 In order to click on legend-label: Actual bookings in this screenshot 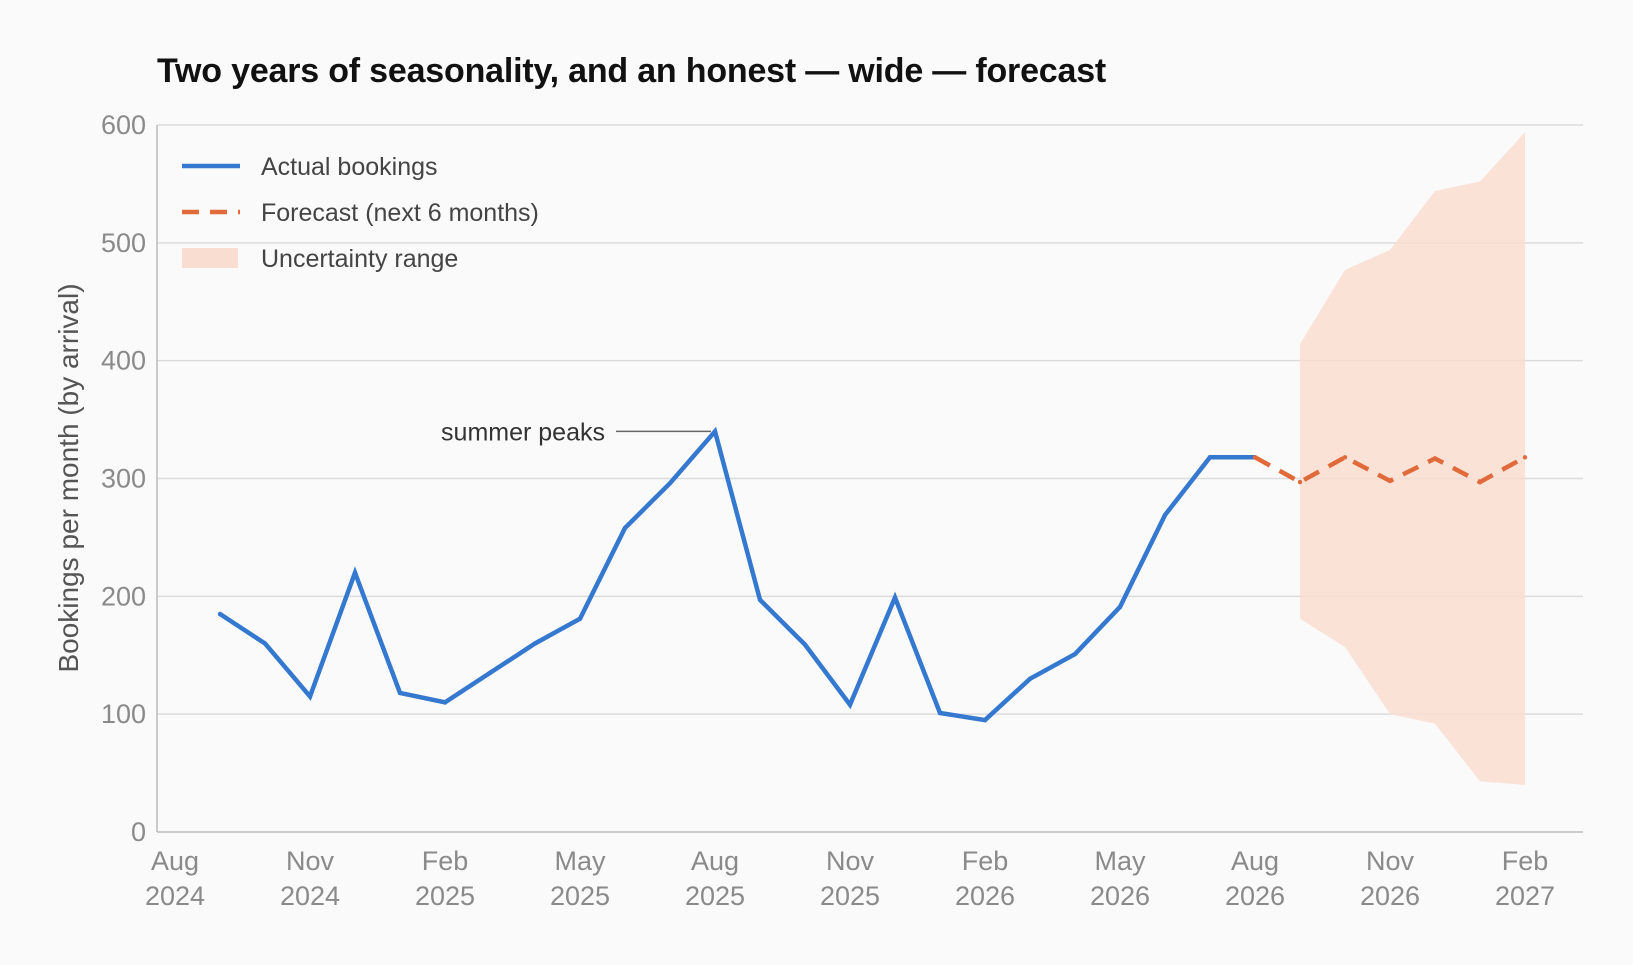, I will do `click(349, 167)`.